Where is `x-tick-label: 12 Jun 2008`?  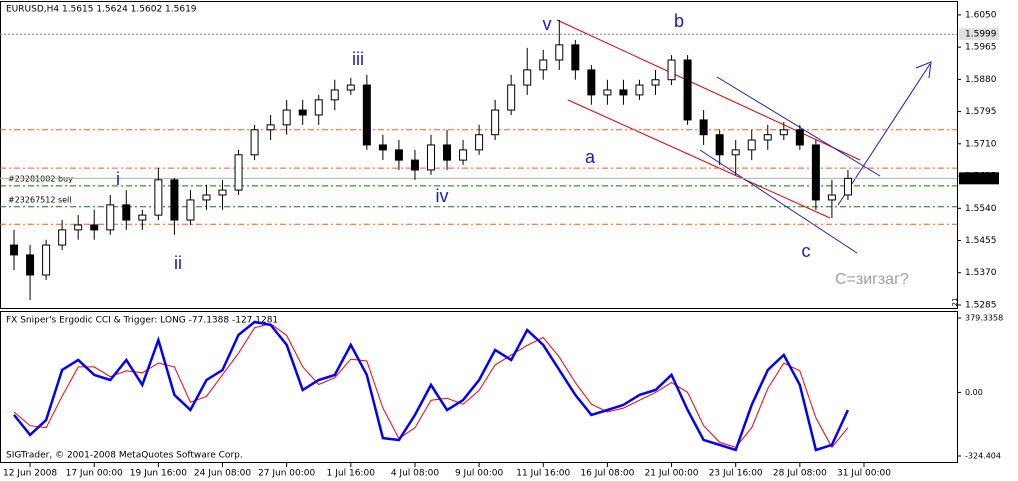
x-tick-label: 12 Jun 2008 is located at coordinates (30, 474).